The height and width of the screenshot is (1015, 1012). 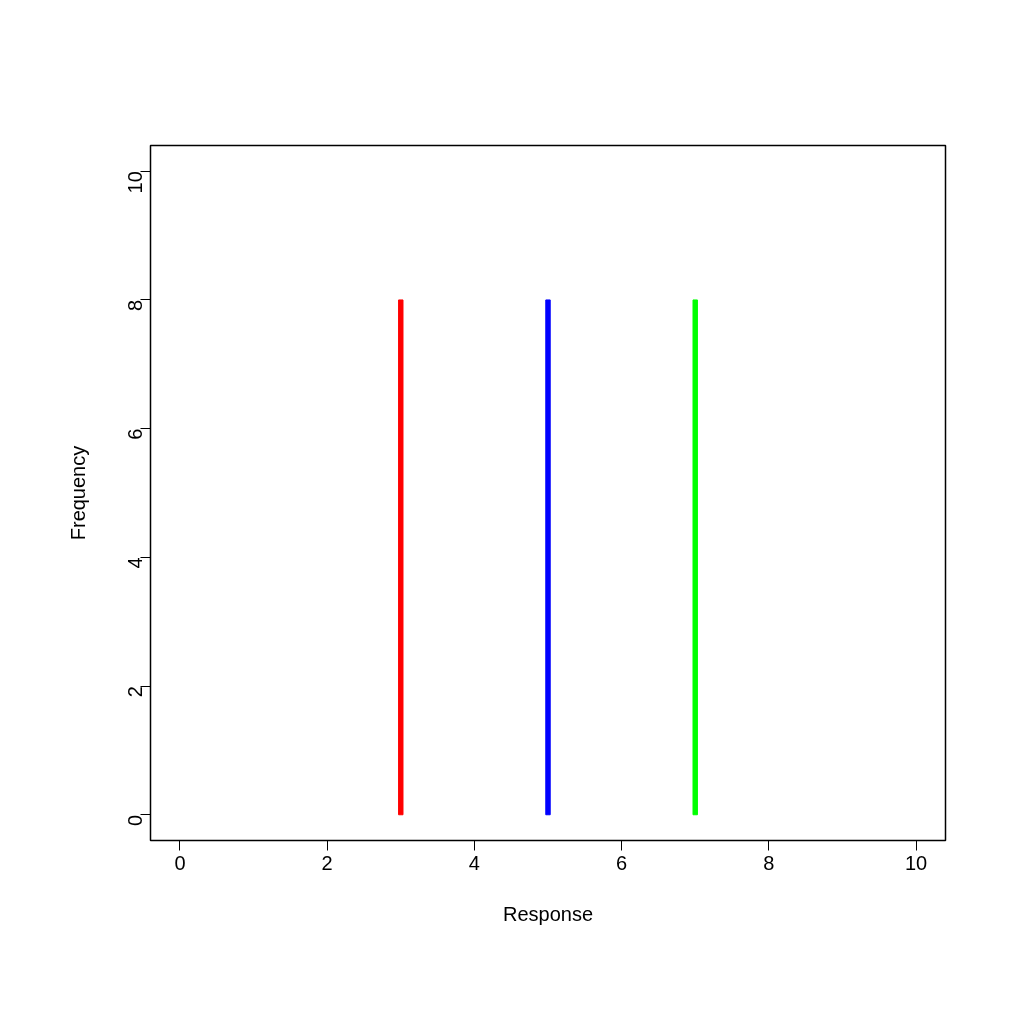 What do you see at coordinates (77, 493) in the screenshot?
I see `y-axis-title: Frequency` at bounding box center [77, 493].